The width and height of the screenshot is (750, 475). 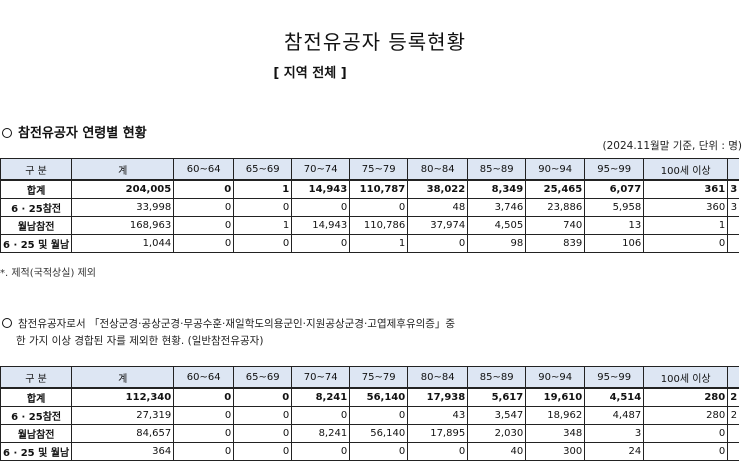 What do you see at coordinates (379, 225) in the screenshot?
I see `table-cell: 110,786` at bounding box center [379, 225].